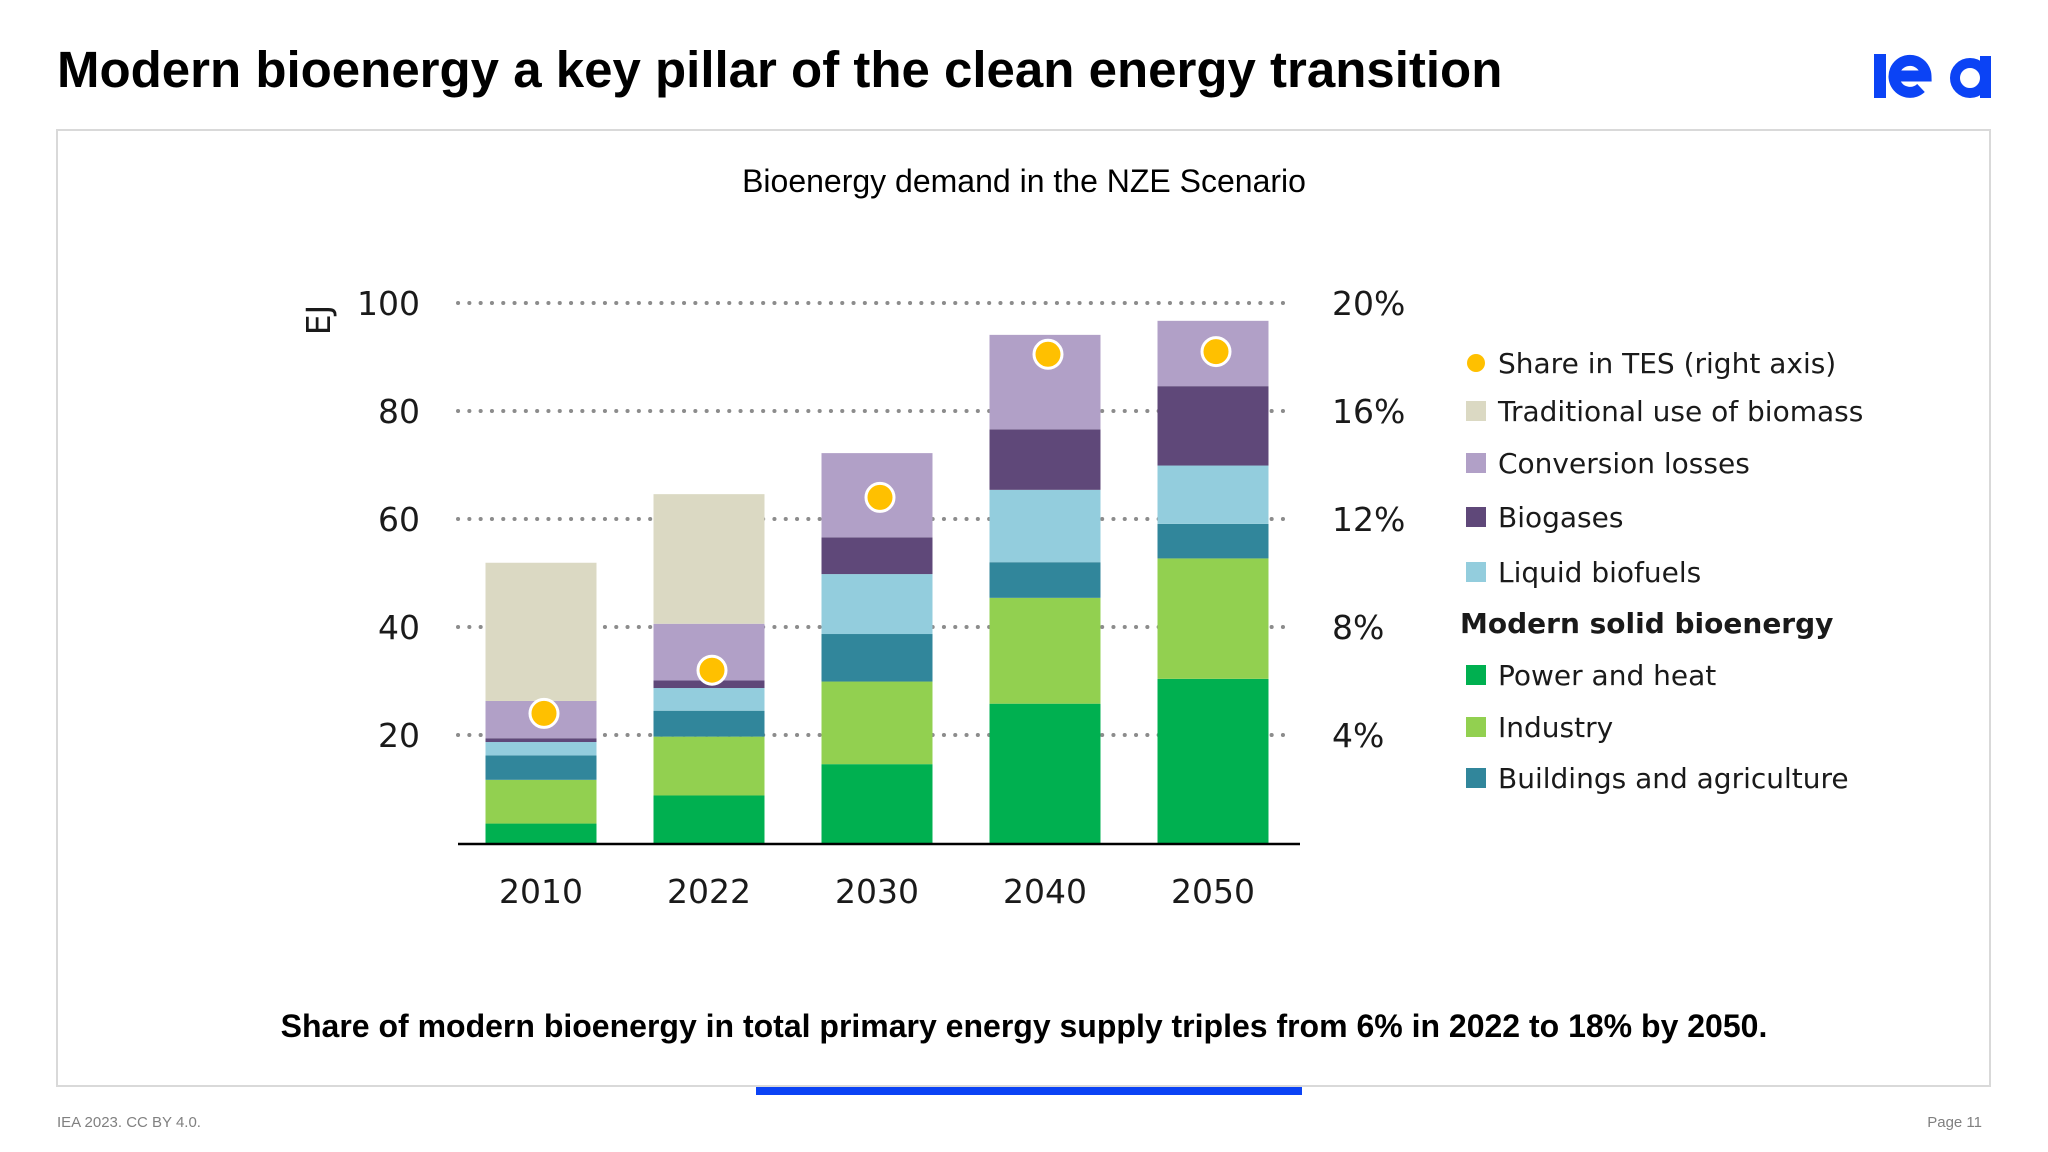 This screenshot has width=2048, height=1152. I want to click on legend-label: Liquid biofuels, so click(1600, 572).